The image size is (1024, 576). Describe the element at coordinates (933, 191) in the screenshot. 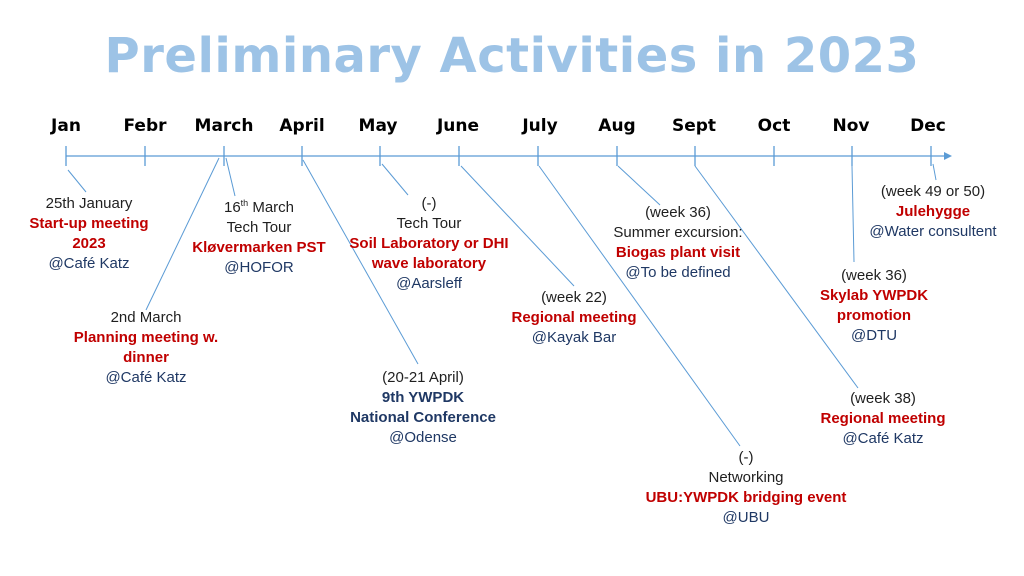

I see `event-date: (week 49 or 50)` at that location.